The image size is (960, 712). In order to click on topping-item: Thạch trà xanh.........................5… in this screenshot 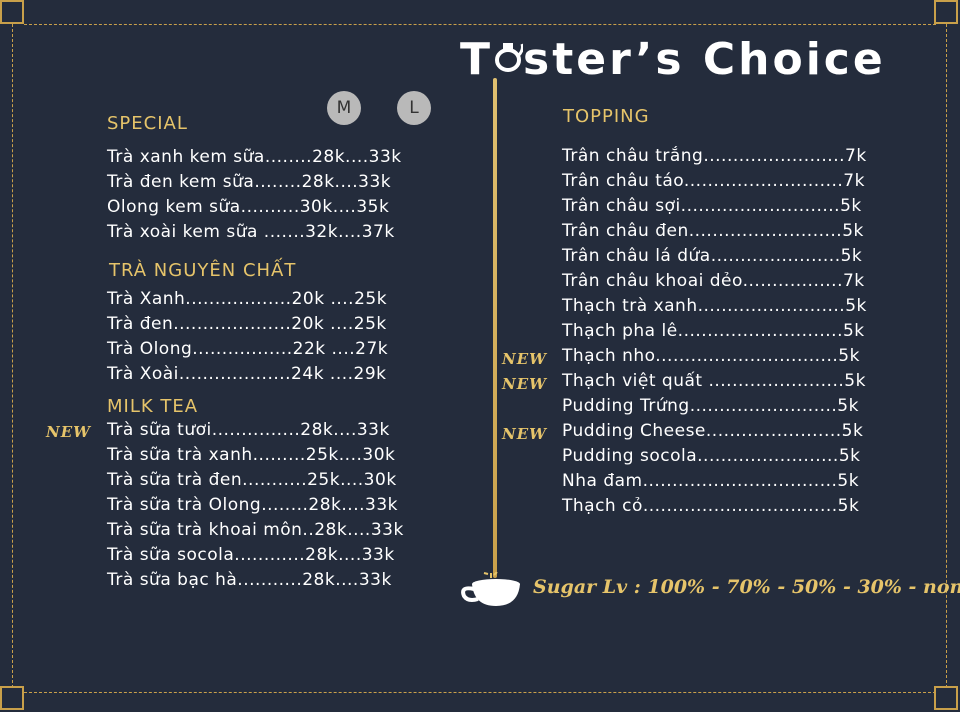, I will do `click(714, 306)`.